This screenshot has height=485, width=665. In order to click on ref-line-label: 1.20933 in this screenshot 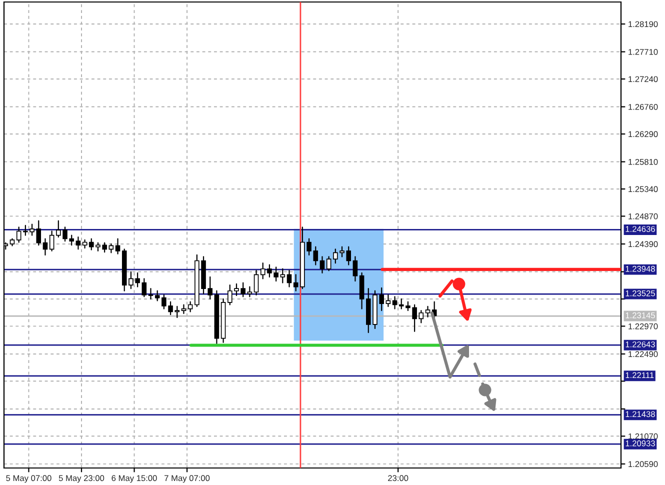, I will do `click(640, 443)`.